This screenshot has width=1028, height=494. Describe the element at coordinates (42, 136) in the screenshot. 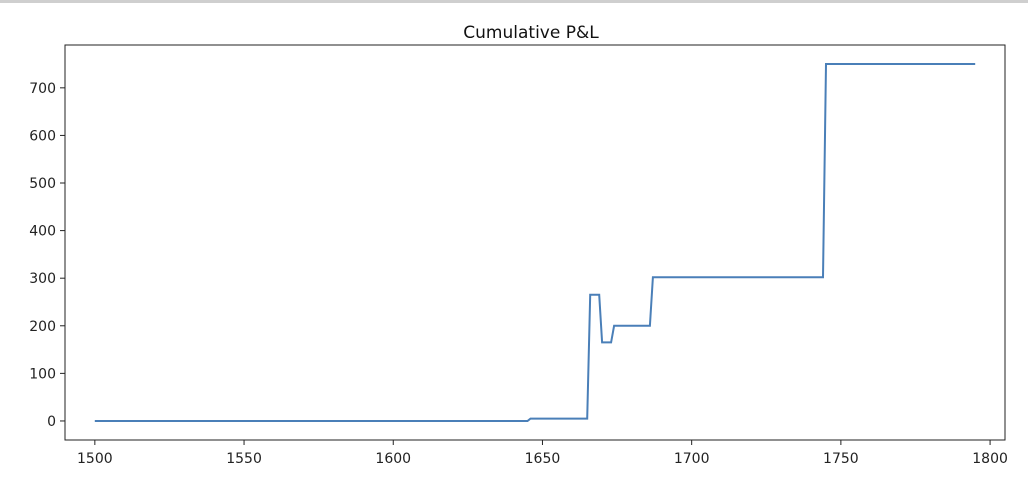

I see `y-tick-label: 600` at that location.